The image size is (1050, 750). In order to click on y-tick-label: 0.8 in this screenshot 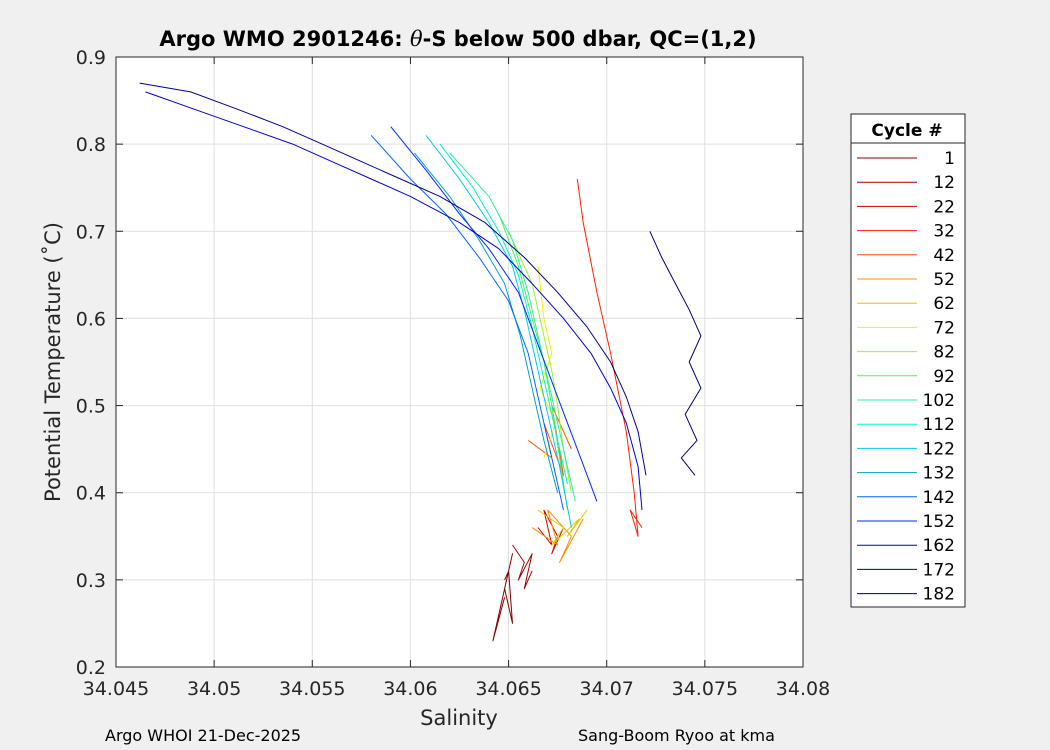, I will do `click(91, 145)`.